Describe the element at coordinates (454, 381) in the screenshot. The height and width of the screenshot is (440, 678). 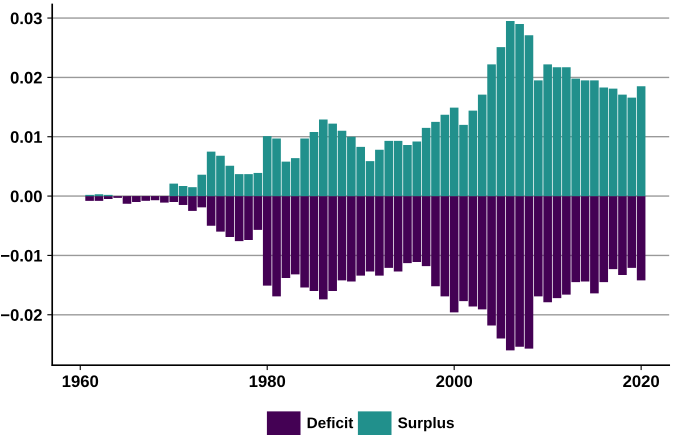
I see `x-tick-label: 2000` at that location.